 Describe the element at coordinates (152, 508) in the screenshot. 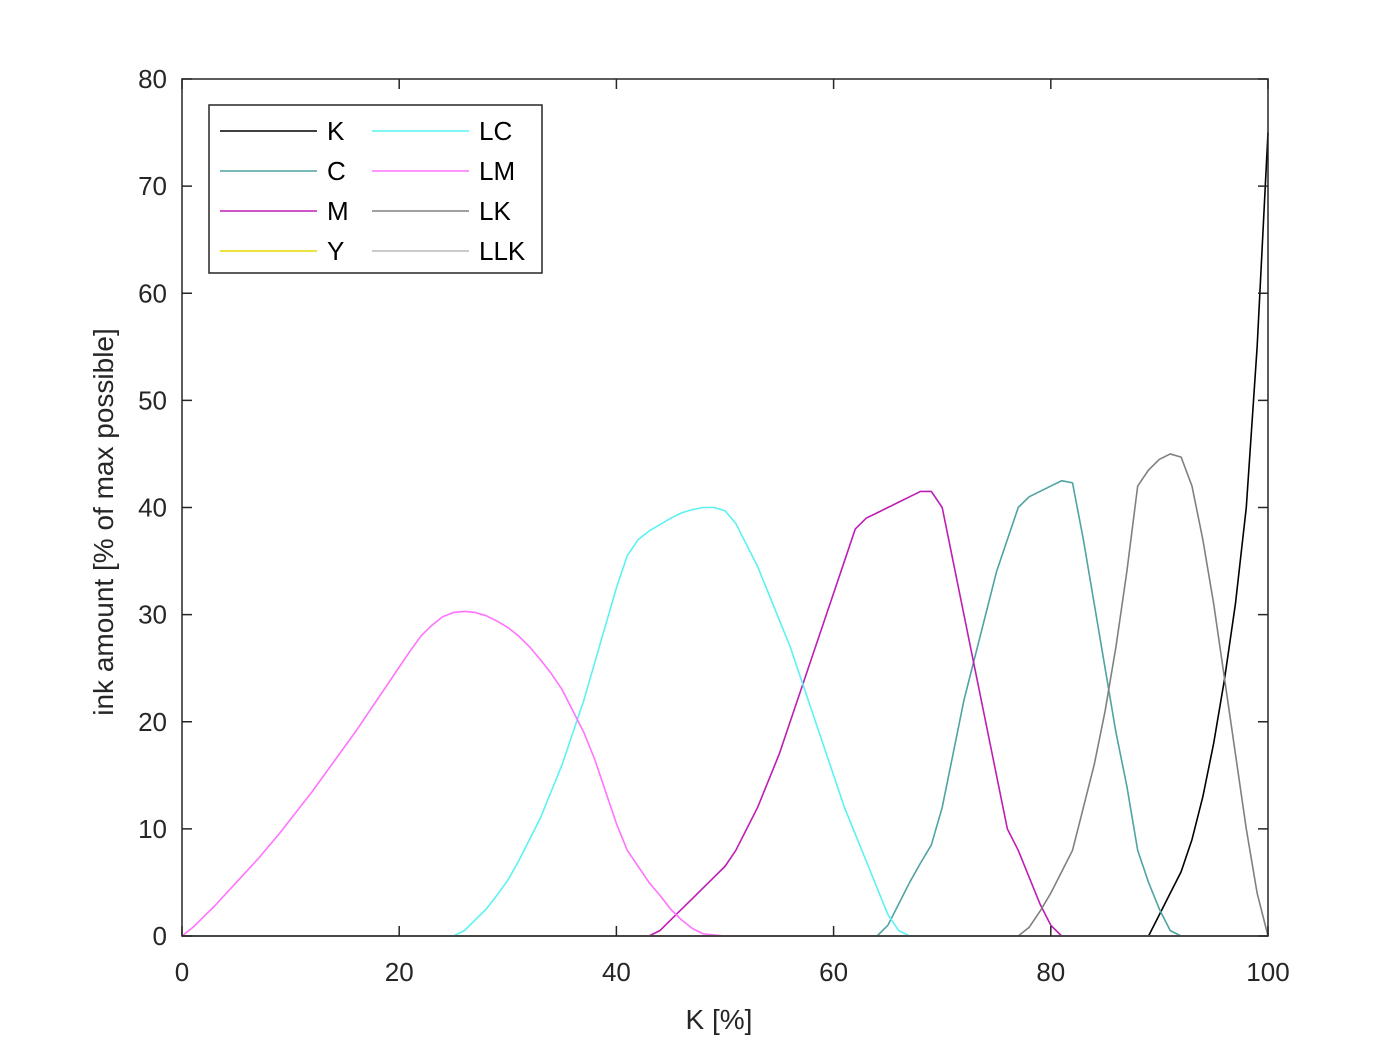

I see `y-tick-label: 40` at that location.